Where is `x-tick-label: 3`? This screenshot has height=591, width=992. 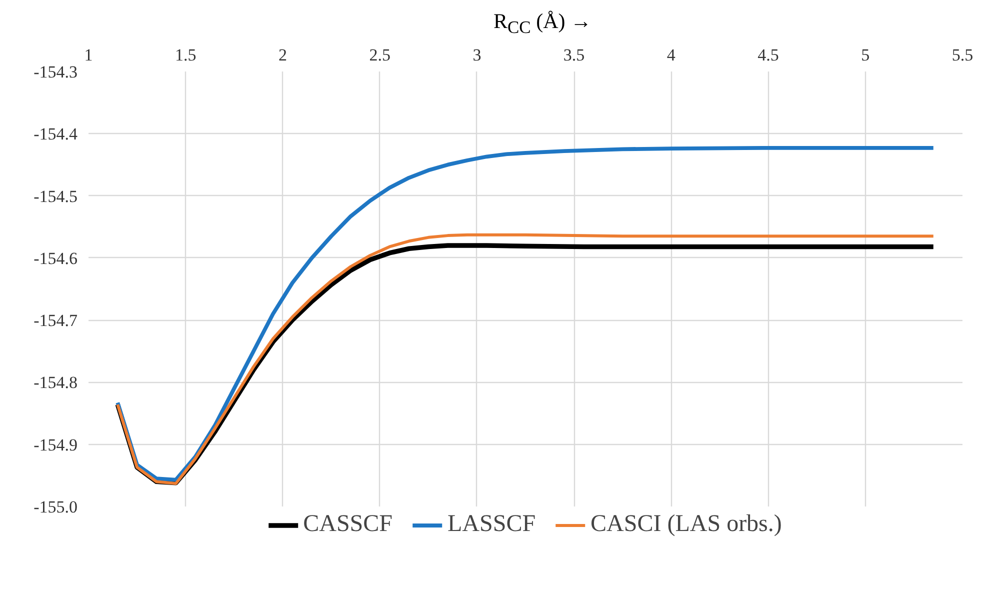 x-tick-label: 3 is located at coordinates (477, 55).